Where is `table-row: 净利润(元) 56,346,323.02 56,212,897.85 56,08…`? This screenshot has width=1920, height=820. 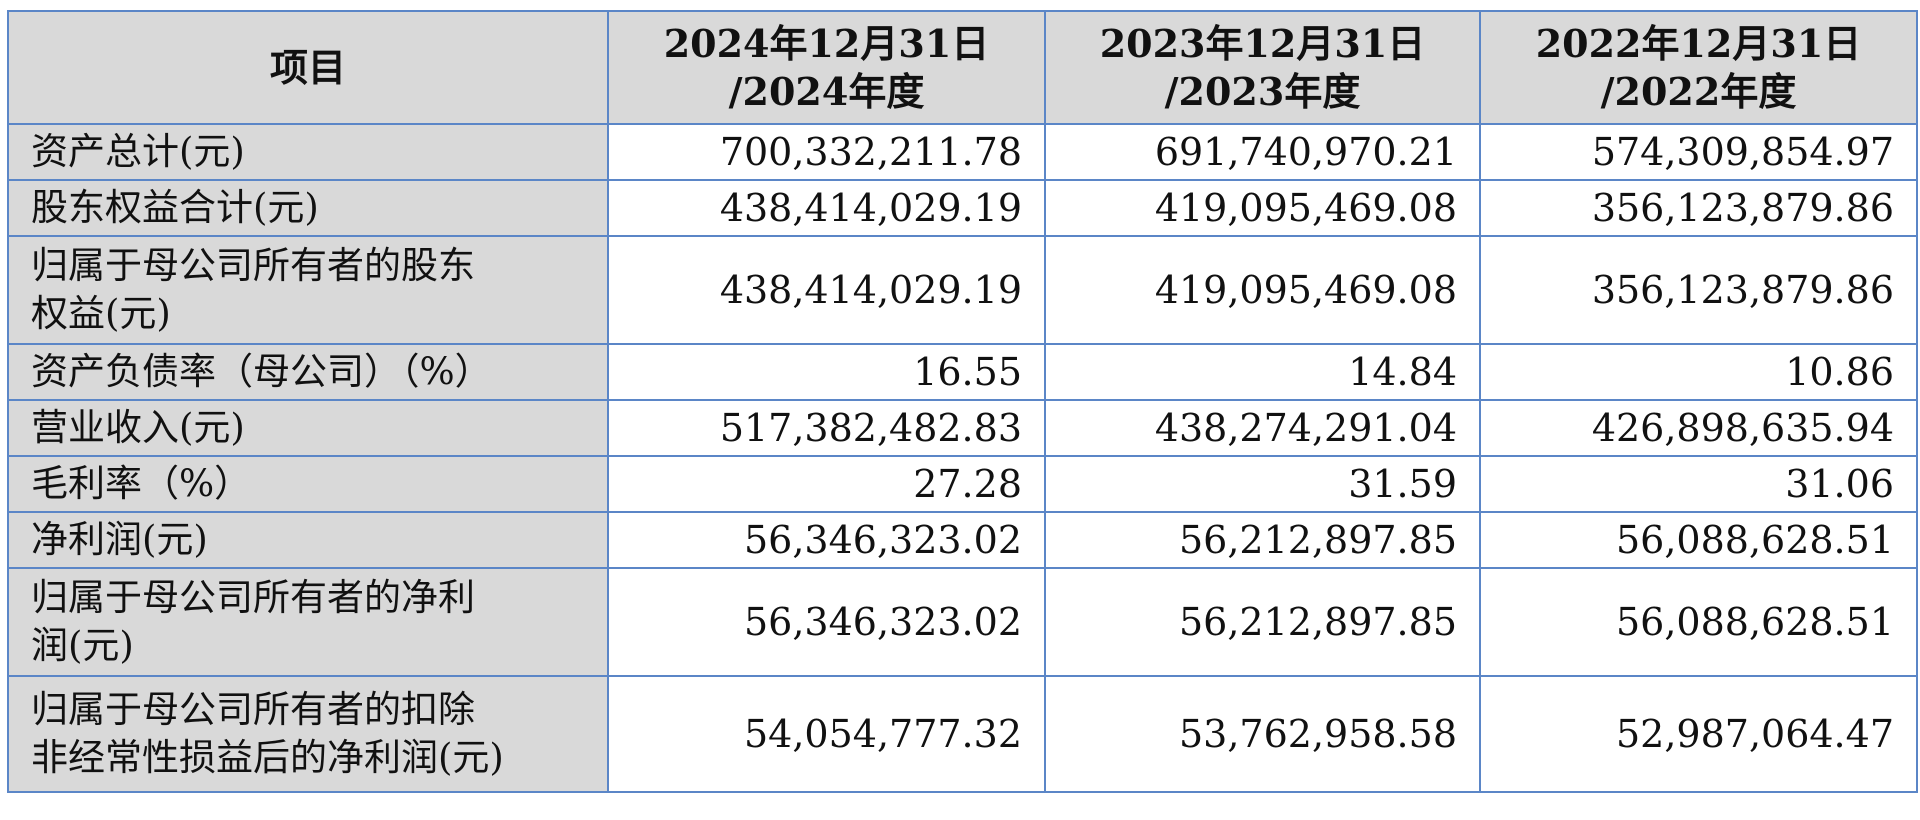 table-row: 净利润(元) 56,346,323.02 56,212,897.85 56,08… is located at coordinates (962, 540).